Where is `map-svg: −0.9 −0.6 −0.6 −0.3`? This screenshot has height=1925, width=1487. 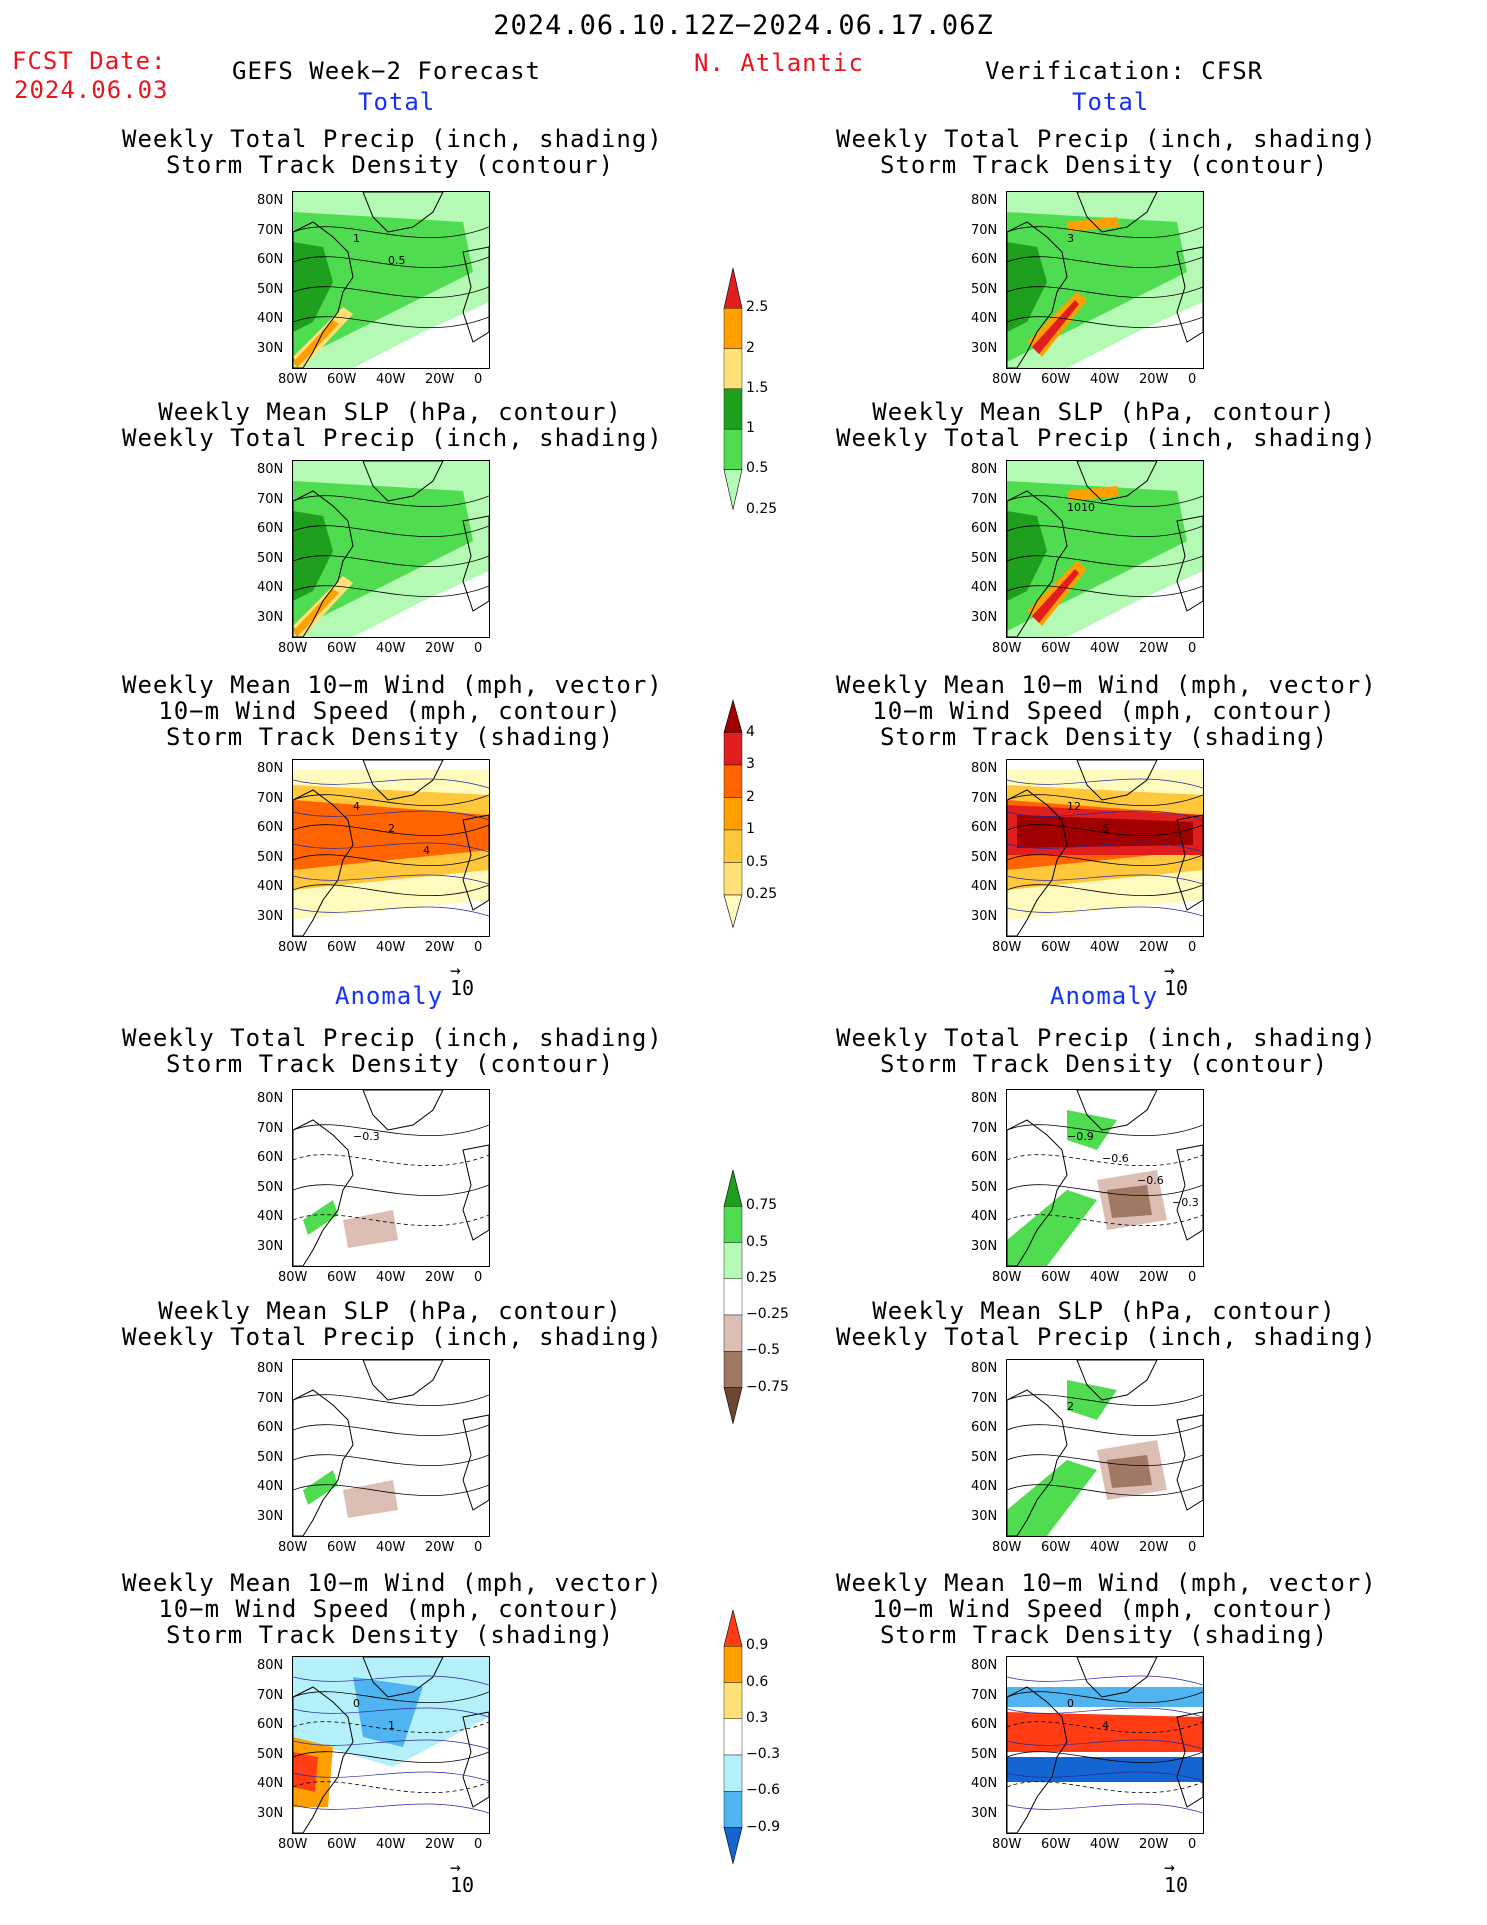
map-svg: −0.9 −0.6 −0.6 −0.3 is located at coordinates (1105, 1178).